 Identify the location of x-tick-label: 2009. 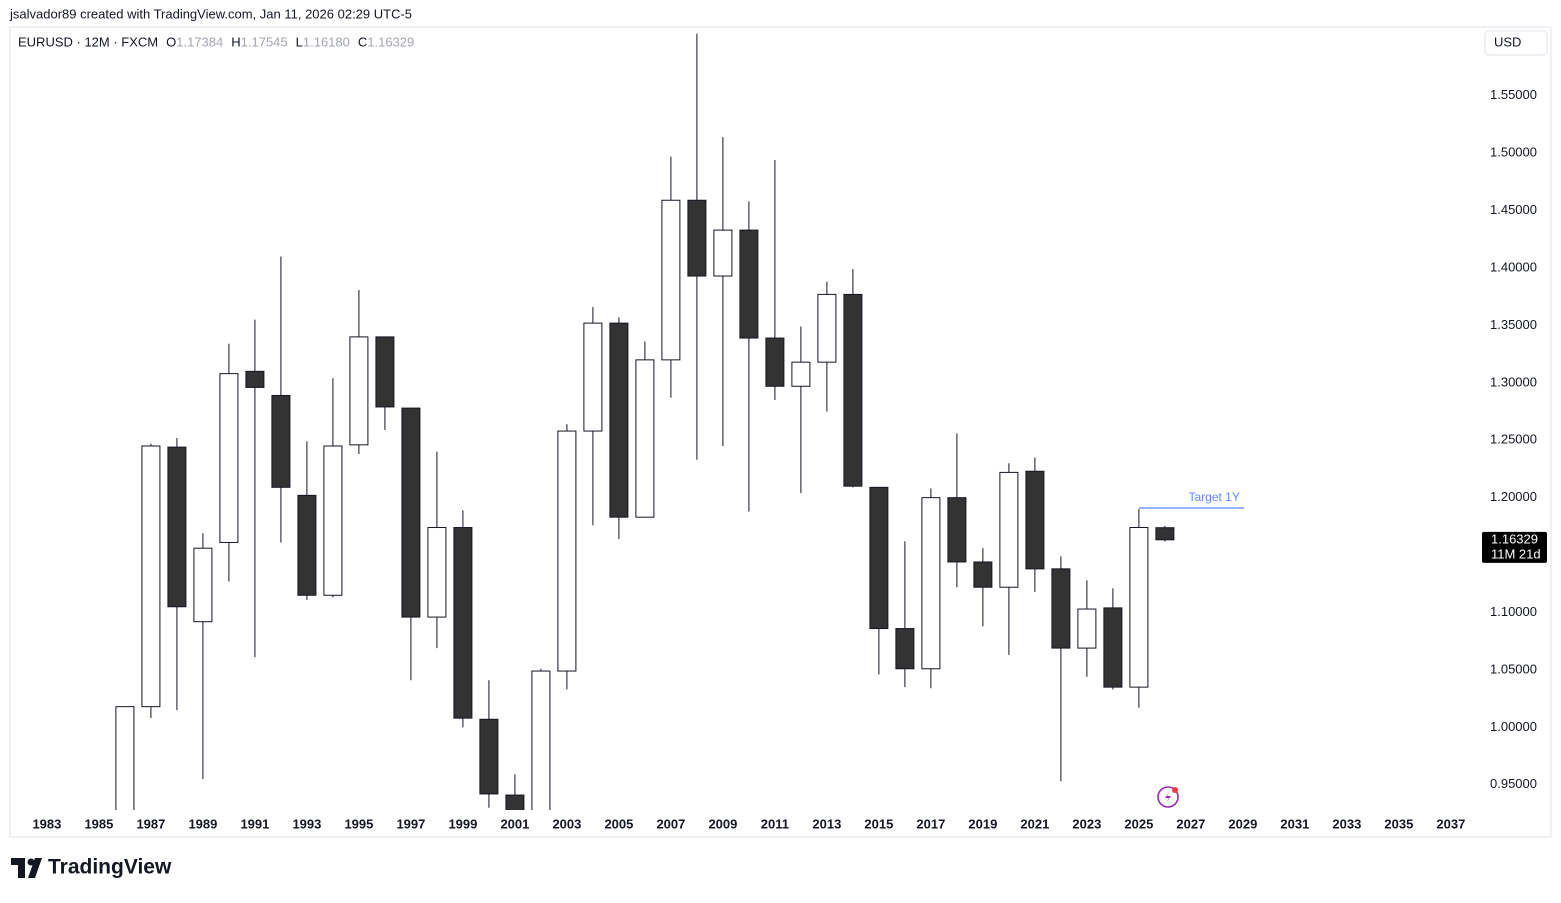
(722, 823).